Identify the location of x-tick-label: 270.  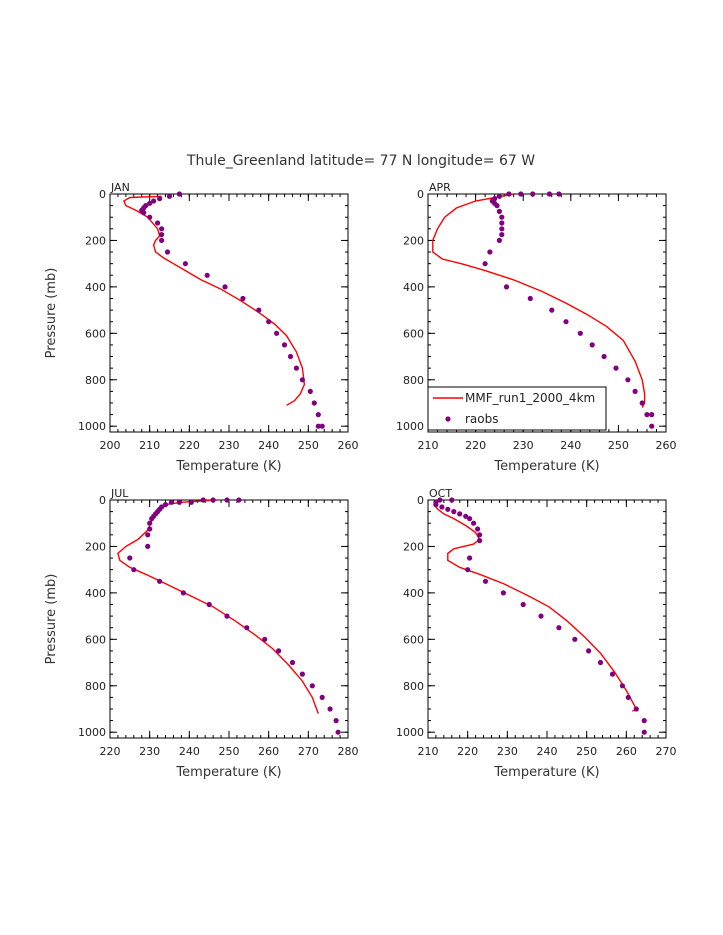
(666, 751).